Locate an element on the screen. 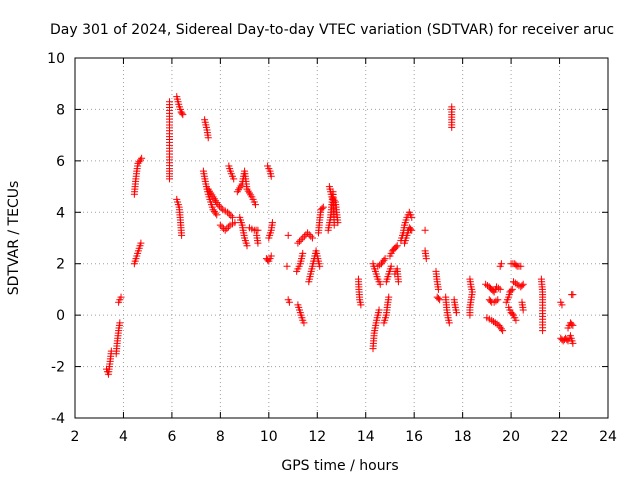 This screenshot has width=640, height=480. y-tick-label: 6 is located at coordinates (60, 162).